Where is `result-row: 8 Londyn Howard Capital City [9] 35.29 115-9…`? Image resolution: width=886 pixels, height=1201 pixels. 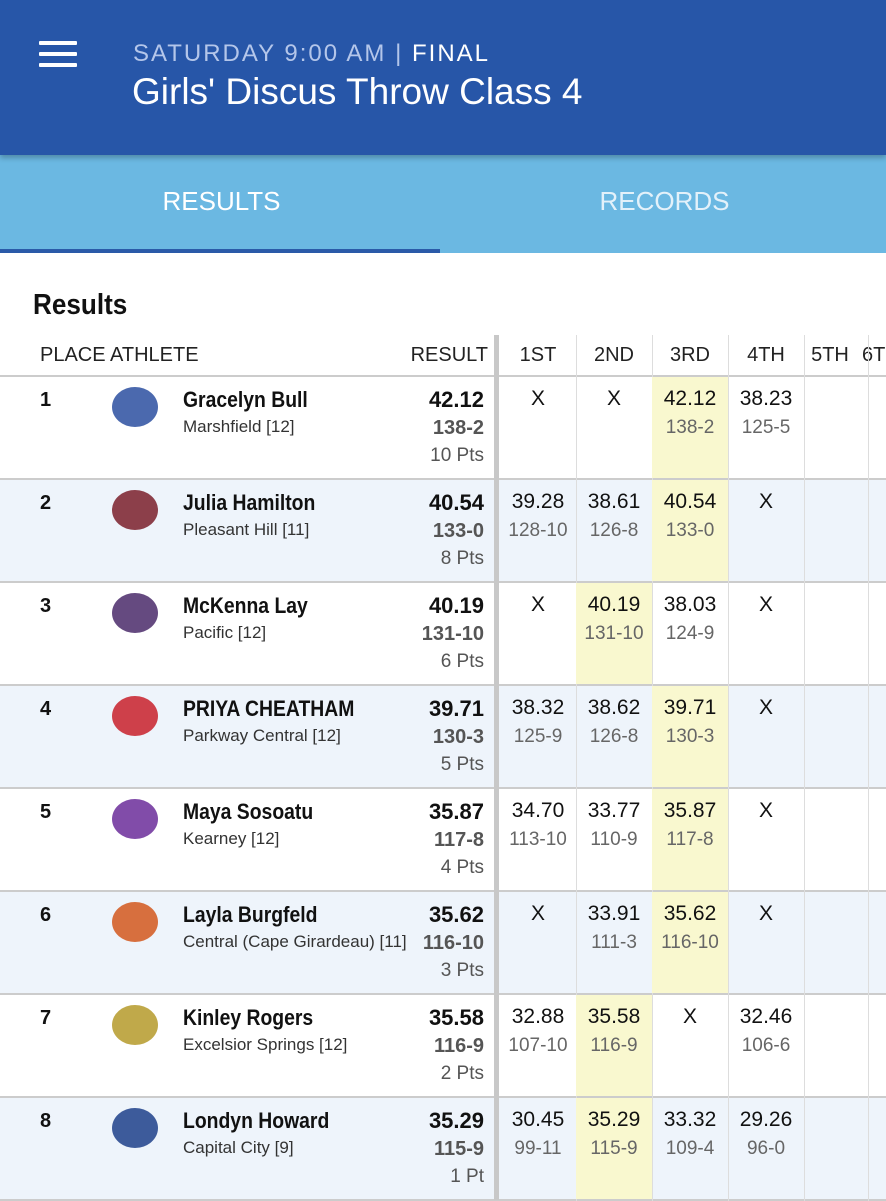 result-row: 8 Londyn Howard Capital City [9] 35.29 115-9… is located at coordinates (443, 1149).